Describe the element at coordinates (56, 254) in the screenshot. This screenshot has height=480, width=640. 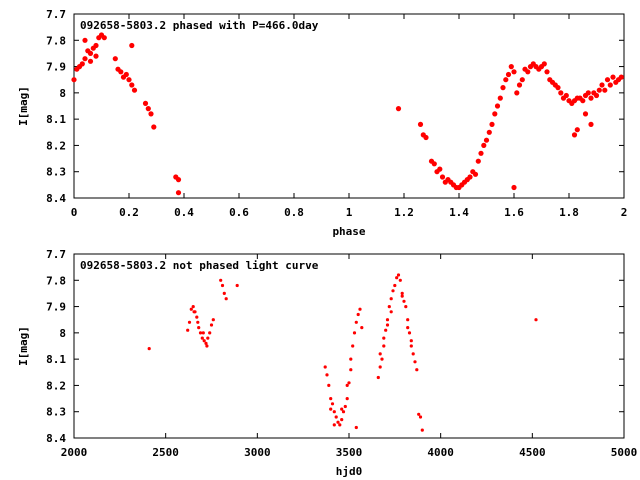
I see `y-tick-label: 7.7` at that location.